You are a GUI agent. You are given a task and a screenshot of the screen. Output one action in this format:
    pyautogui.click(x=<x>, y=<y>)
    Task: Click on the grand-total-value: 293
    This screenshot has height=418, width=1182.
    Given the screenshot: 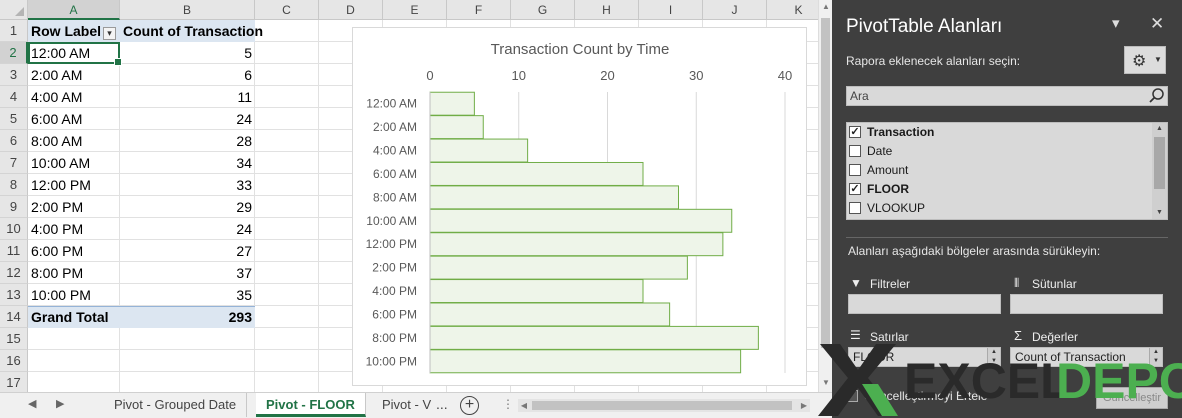 What is the action you would take?
    pyautogui.click(x=240, y=317)
    